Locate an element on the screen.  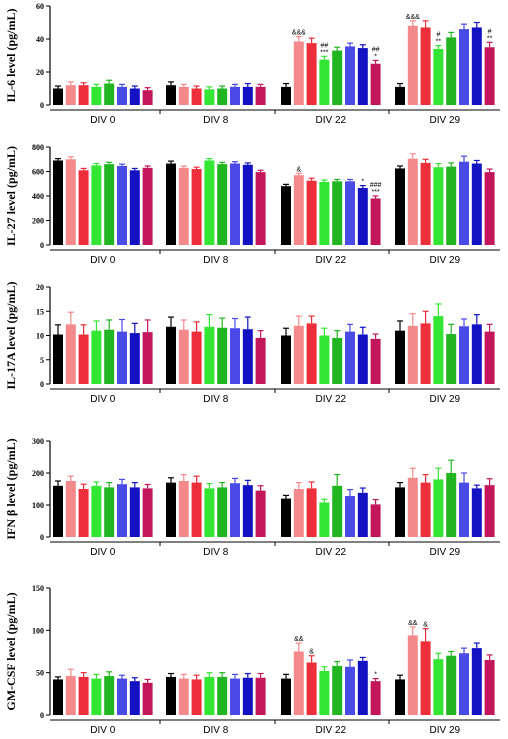
y-tick-label: 10 is located at coordinates (40, 336).